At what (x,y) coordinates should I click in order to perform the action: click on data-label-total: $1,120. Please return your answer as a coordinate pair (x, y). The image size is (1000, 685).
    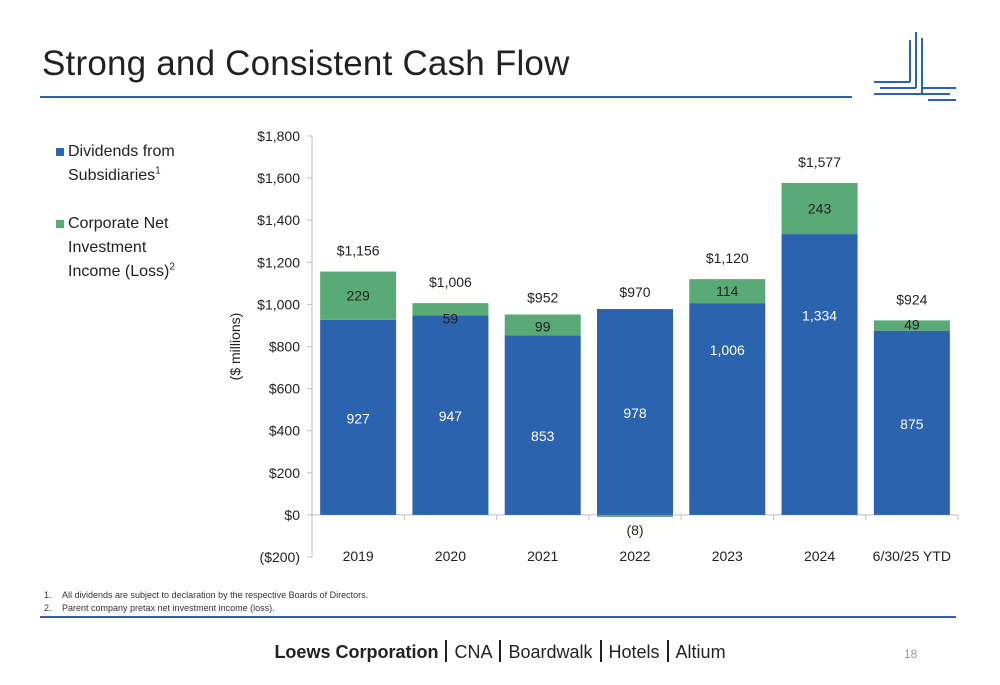
    Looking at the image, I should click on (727, 258).